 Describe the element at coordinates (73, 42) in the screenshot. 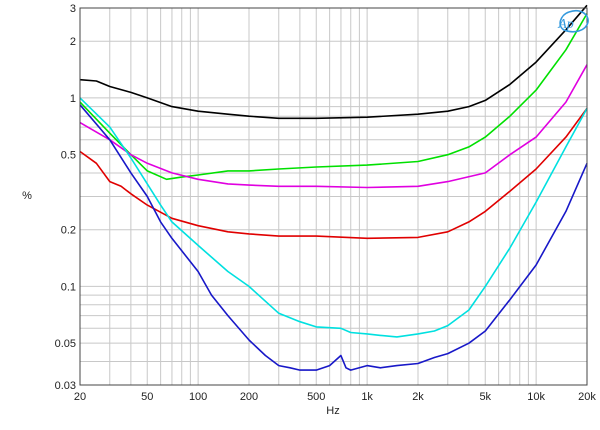

I see `y-tick-label: 2` at that location.